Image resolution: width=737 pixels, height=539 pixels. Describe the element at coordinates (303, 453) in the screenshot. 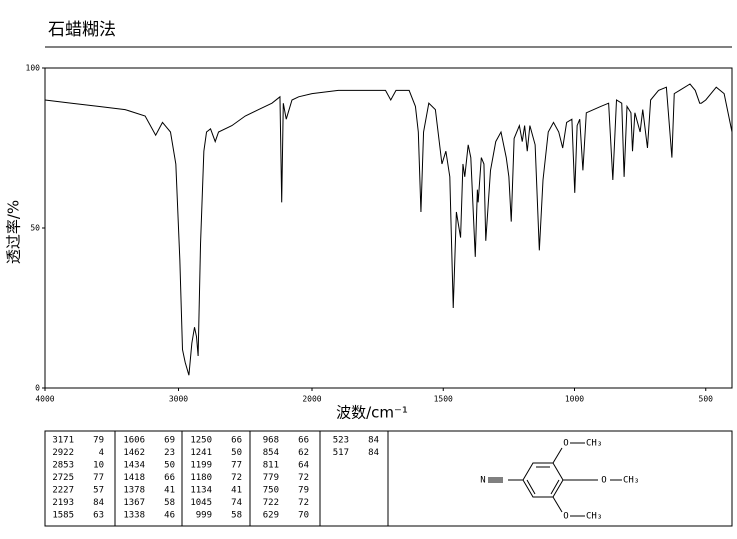

I see `peak-transmittance: 62` at that location.